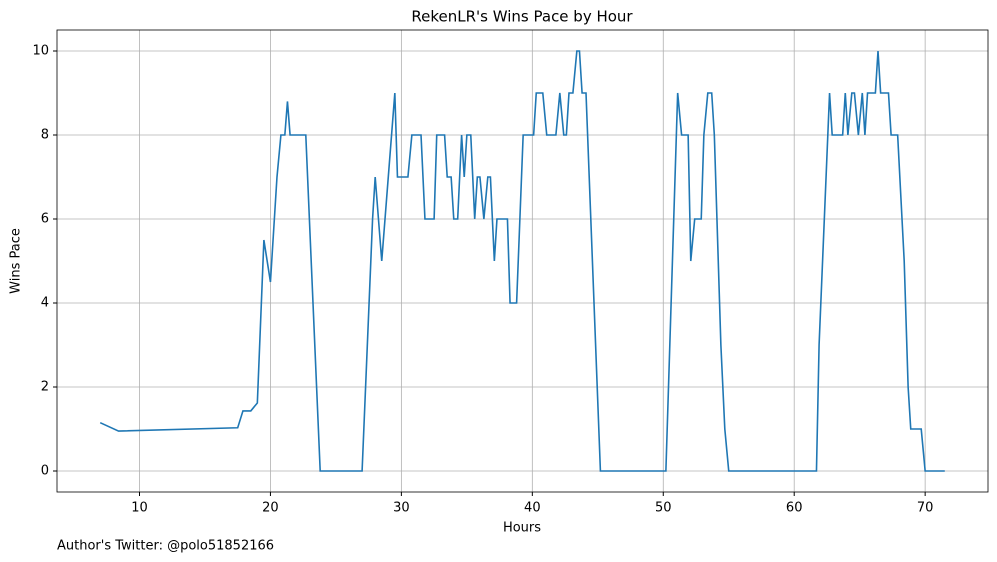  What do you see at coordinates (165, 546) in the screenshot?
I see `footer: Author's Twitter: @polo51852166` at bounding box center [165, 546].